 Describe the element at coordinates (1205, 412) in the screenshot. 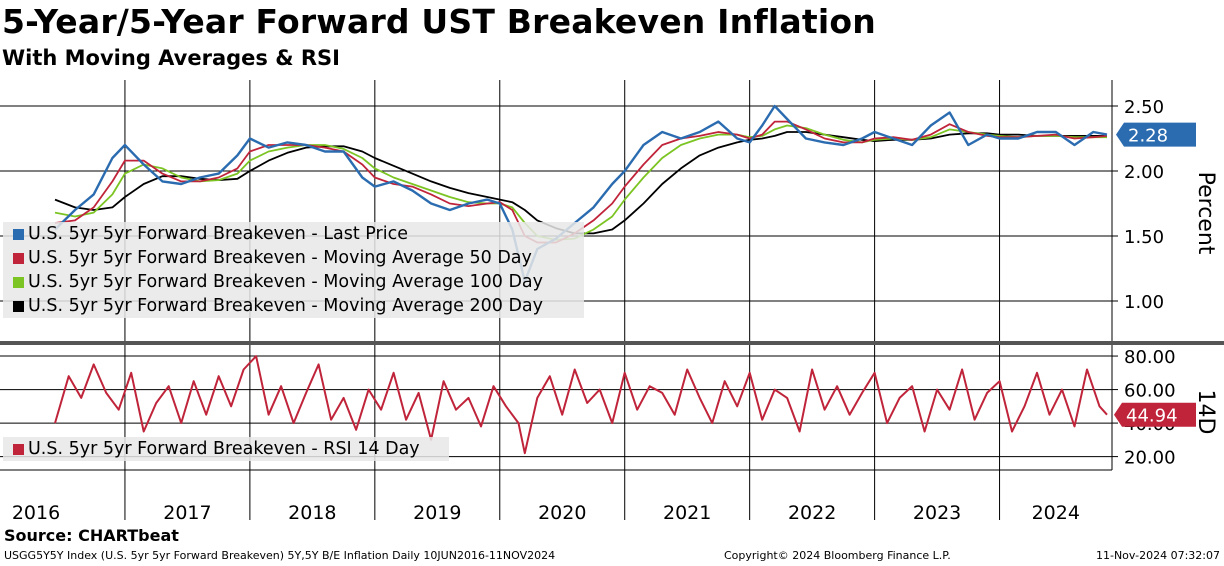

I see `rsi-yaxis-title: 14D` at that location.